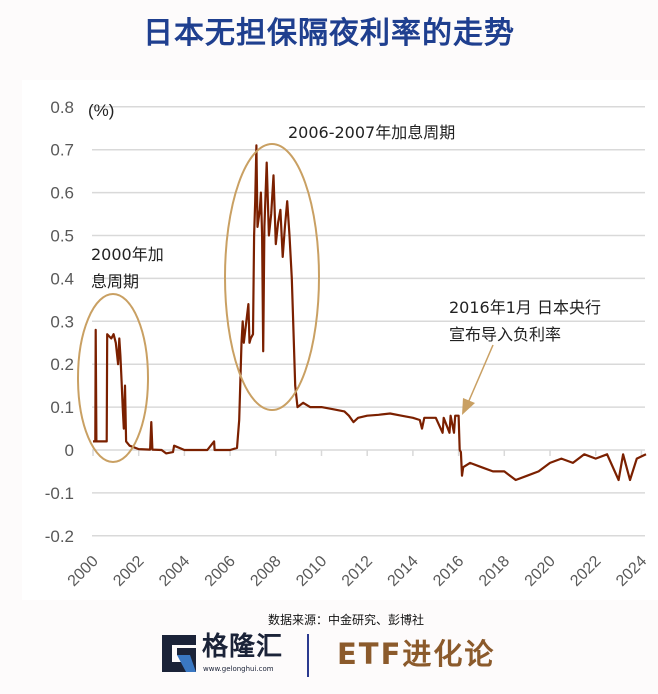 The height and width of the screenshot is (694, 658). I want to click on annotation-2000-line1: 2000年加, so click(127, 254).